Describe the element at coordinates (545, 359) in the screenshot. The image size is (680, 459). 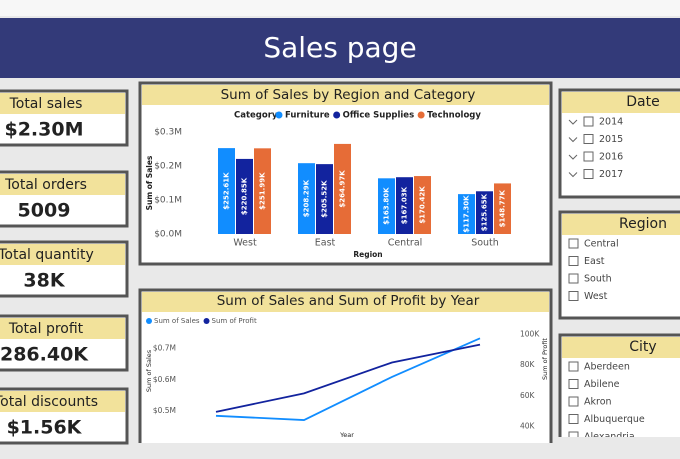
I see `y2-axis-label: Sum of Profit` at that location.